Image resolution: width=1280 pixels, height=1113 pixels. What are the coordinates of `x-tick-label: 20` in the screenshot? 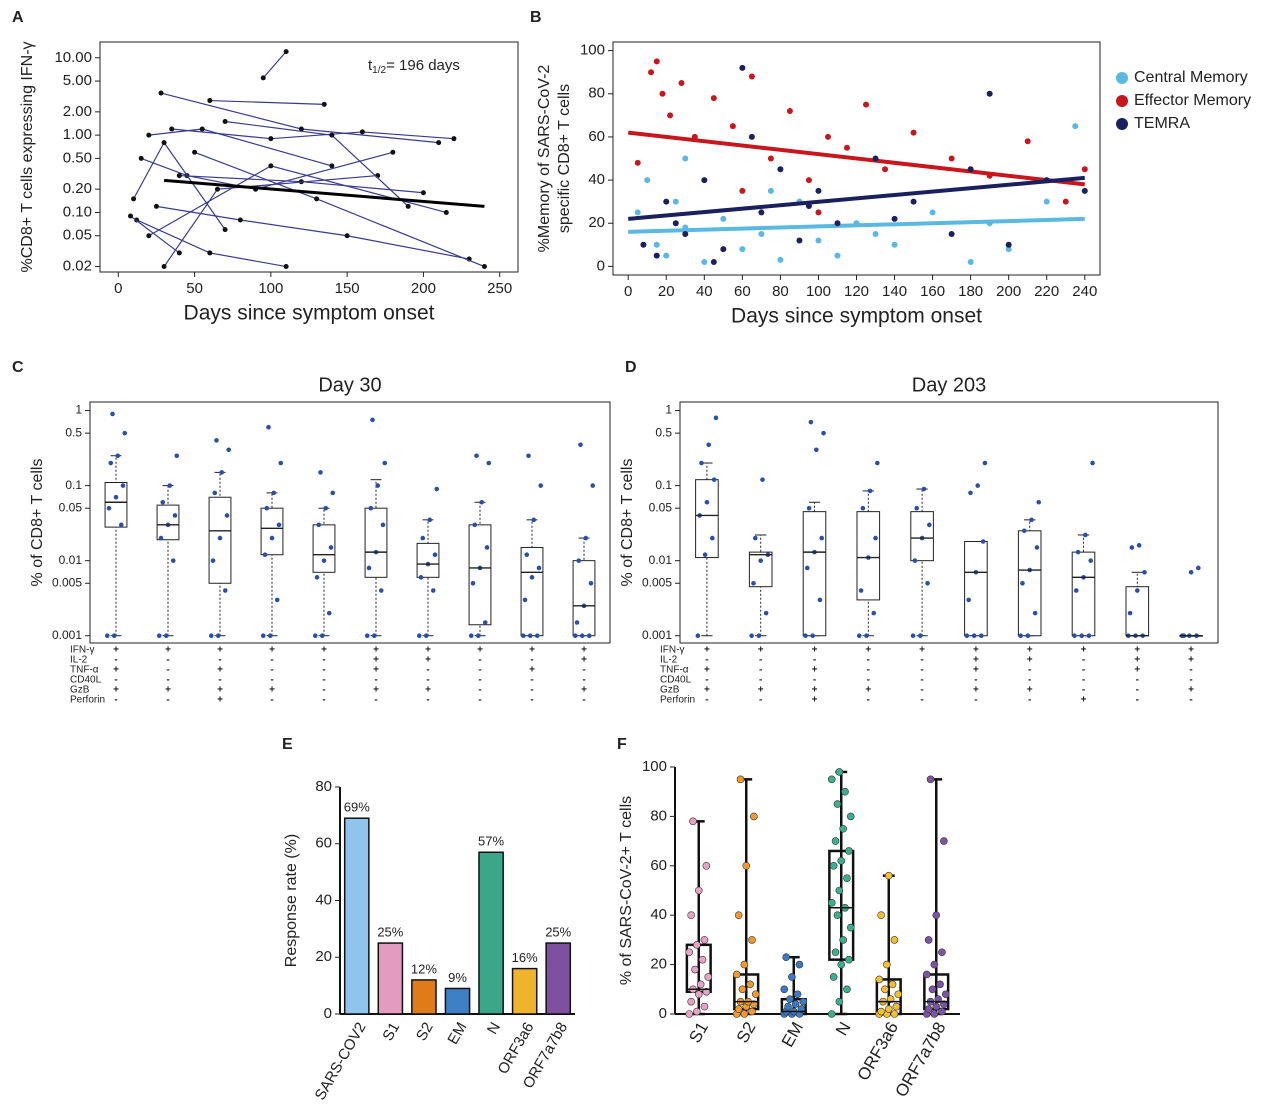 It's located at (666, 291).